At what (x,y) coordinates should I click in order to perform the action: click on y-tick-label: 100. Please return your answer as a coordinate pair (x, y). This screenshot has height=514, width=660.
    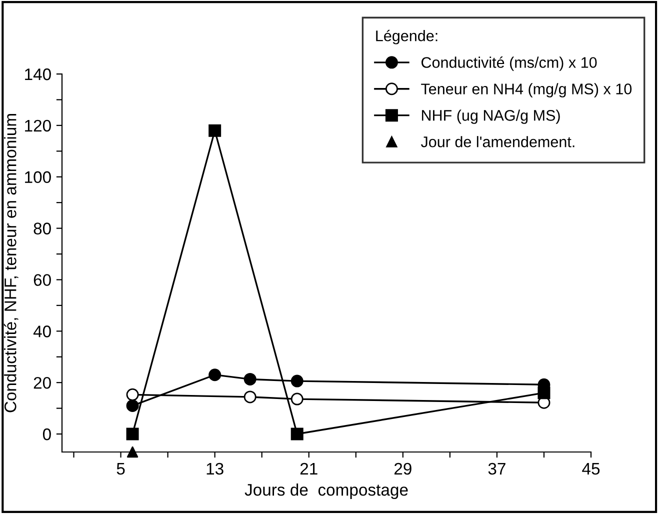
    Looking at the image, I should click on (38, 177).